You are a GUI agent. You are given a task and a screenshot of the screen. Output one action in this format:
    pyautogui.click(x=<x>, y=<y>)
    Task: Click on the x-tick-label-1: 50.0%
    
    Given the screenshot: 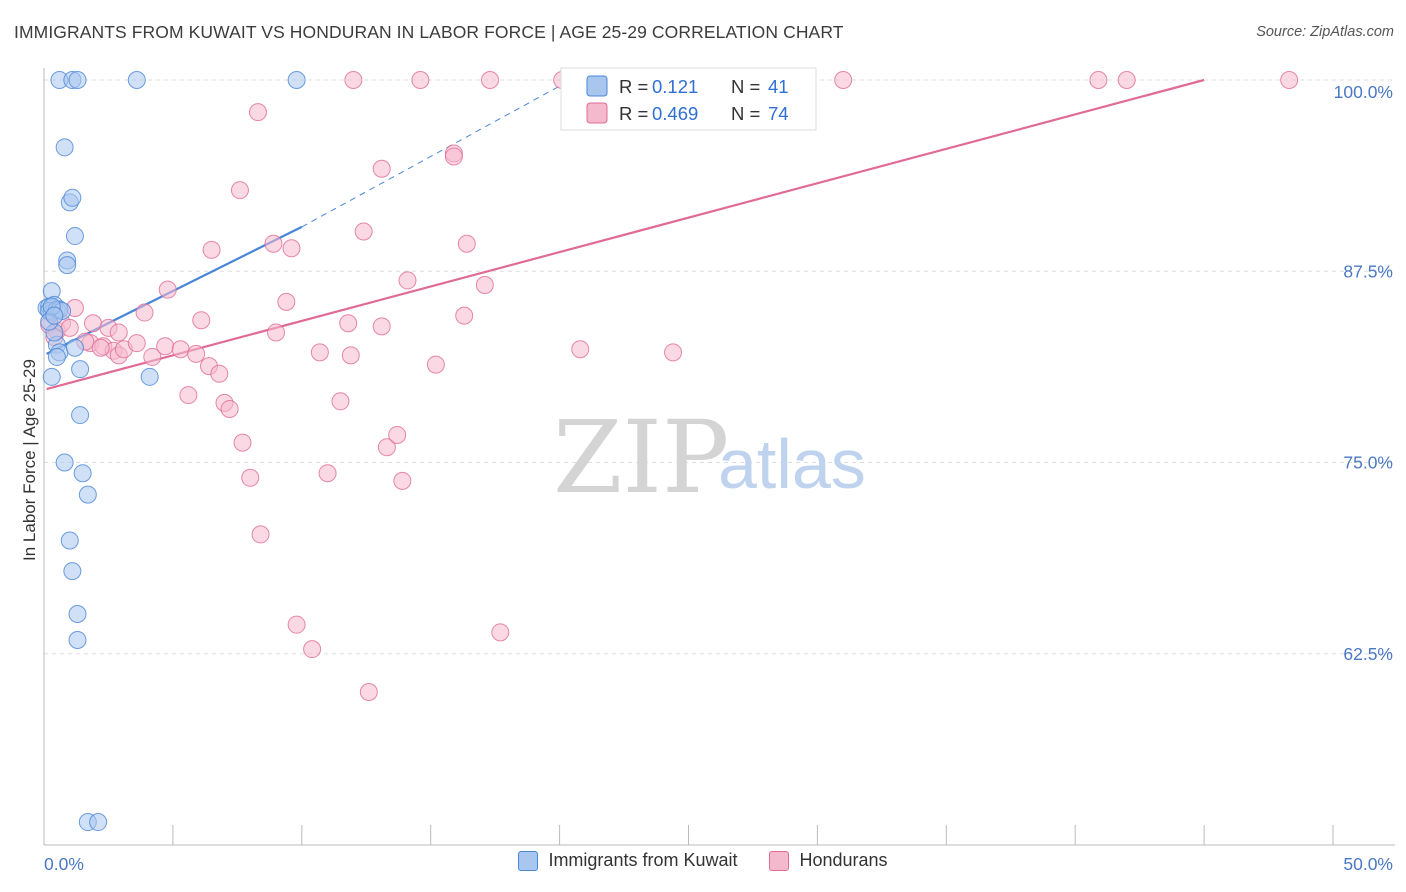 What is the action you would take?
    pyautogui.click(x=1368, y=864)
    